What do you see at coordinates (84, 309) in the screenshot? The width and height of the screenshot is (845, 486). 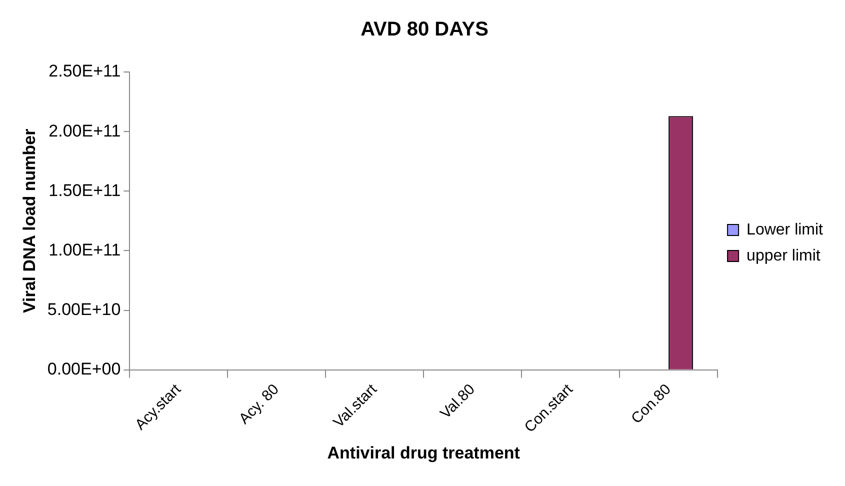 I see `y-tick-label: 5.00E+10` at bounding box center [84, 309].